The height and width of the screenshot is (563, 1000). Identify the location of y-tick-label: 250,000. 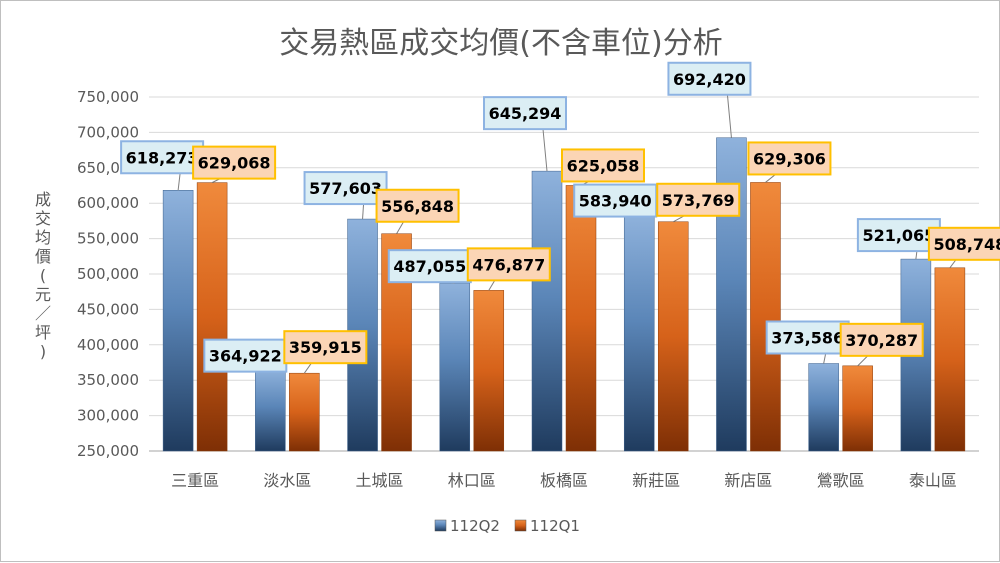
(108, 451).